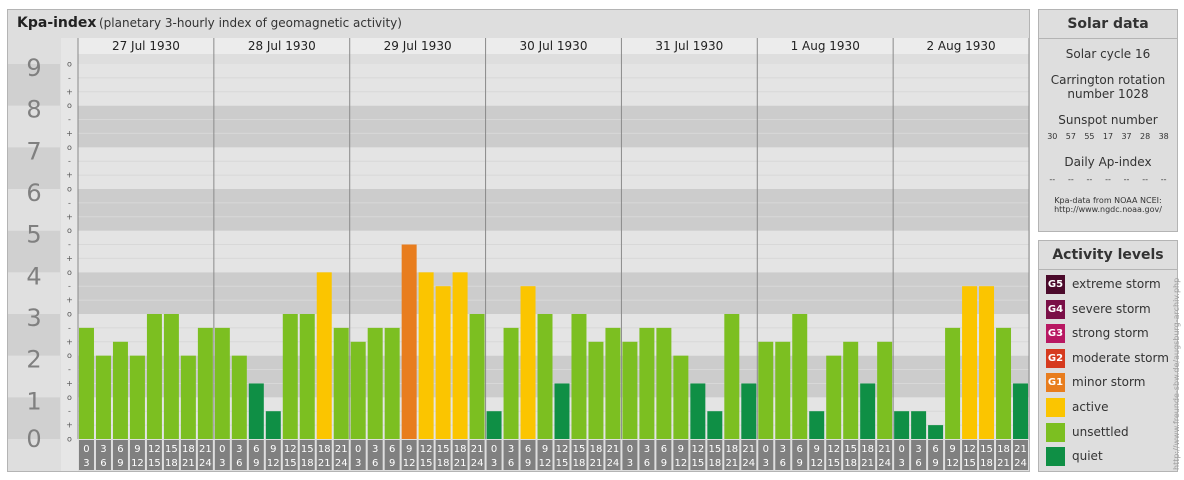 The image size is (1184, 480). I want to click on legend-label: severe storm, so click(1111, 308).